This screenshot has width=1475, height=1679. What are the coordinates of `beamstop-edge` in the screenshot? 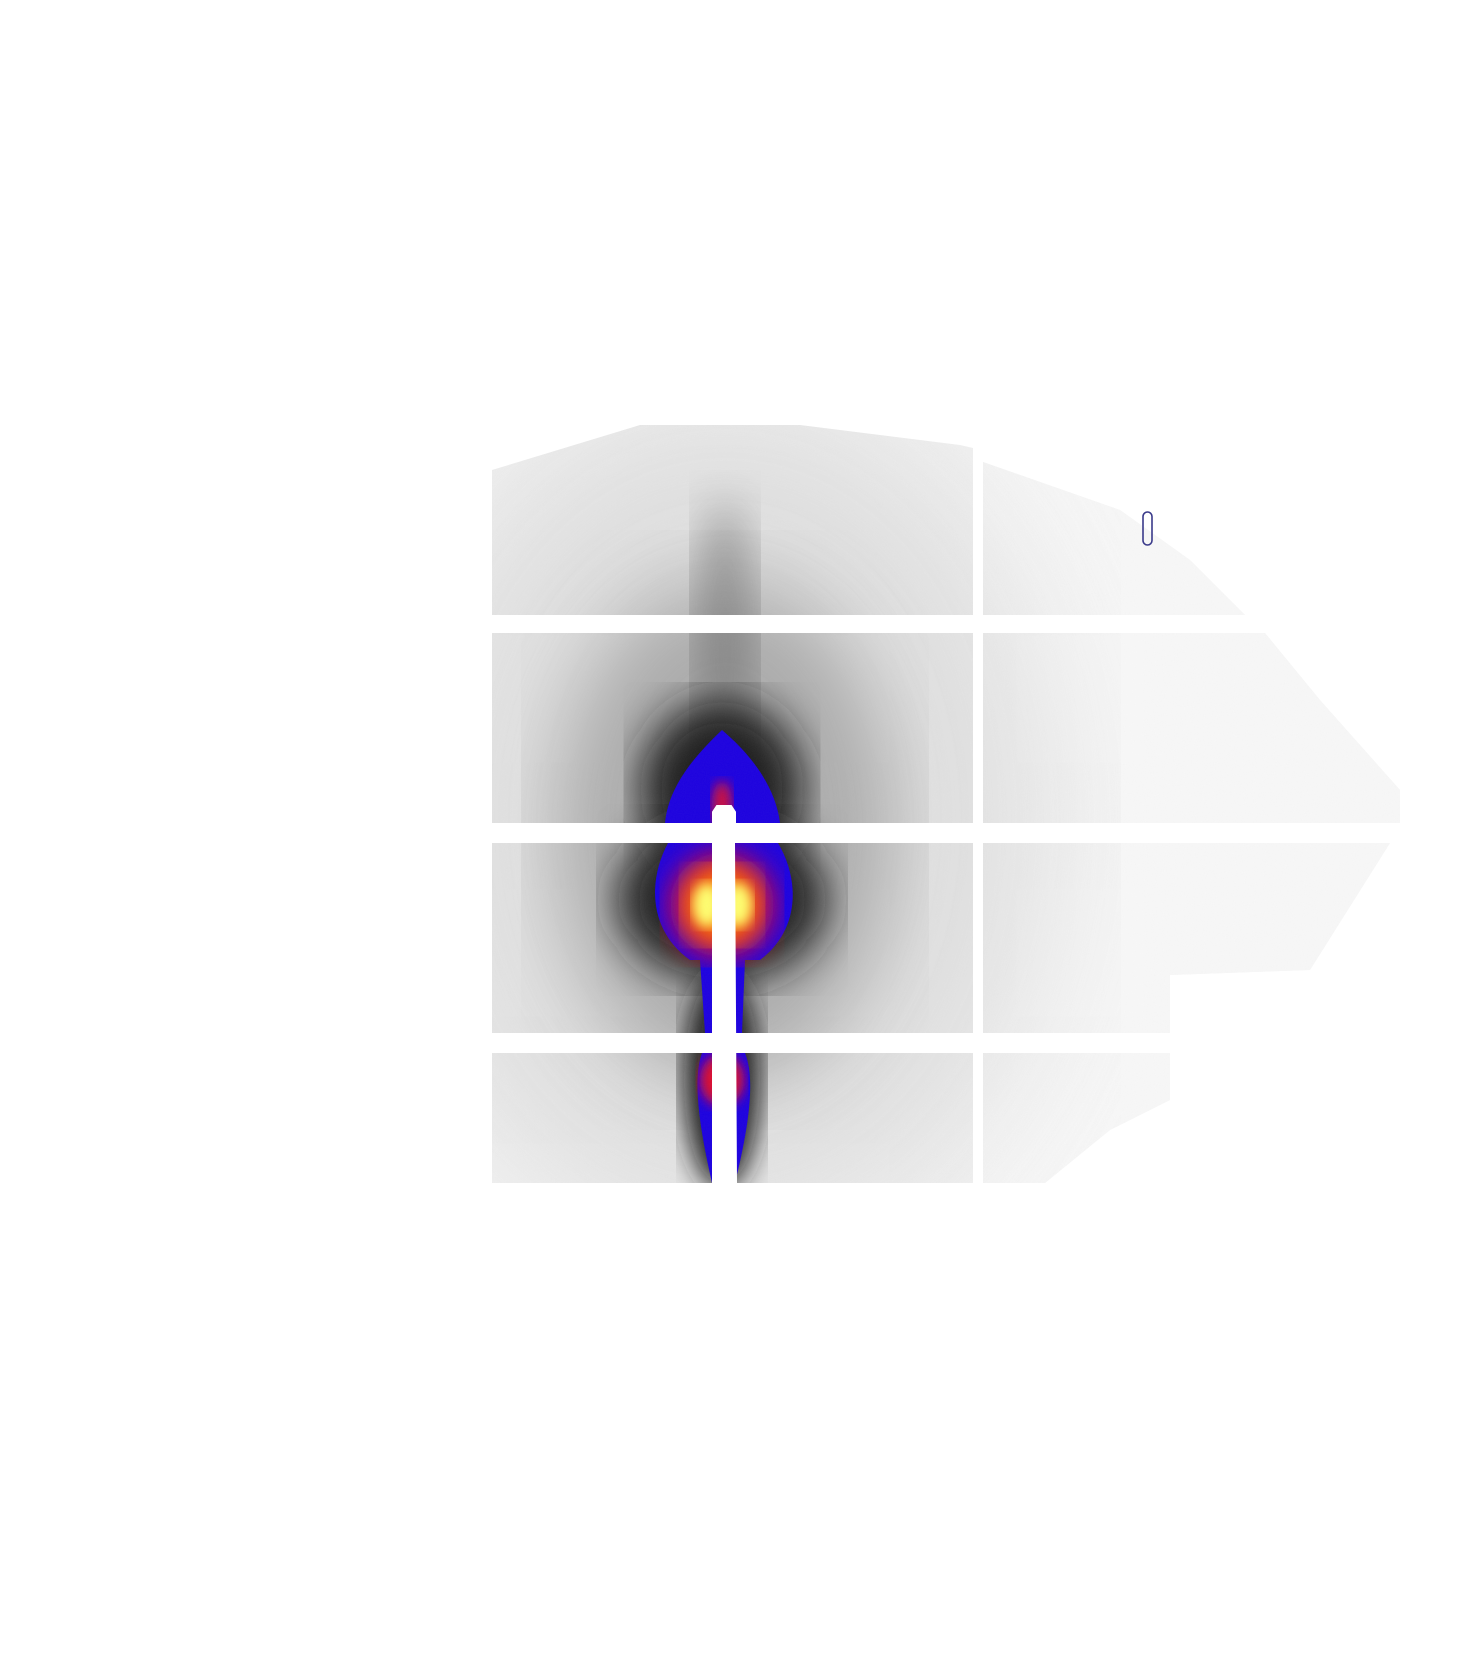 It's located at (724, 814).